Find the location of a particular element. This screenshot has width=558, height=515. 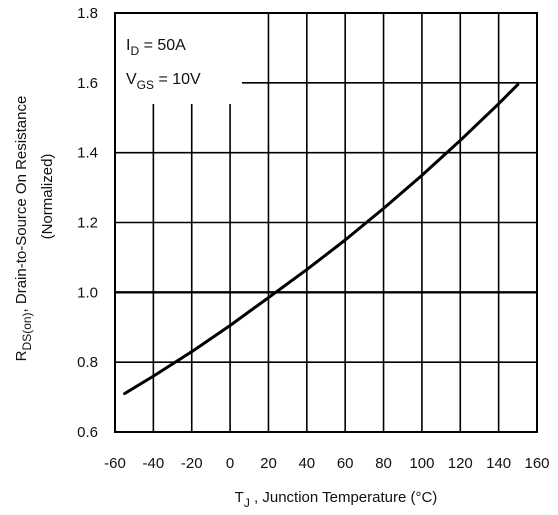

x-tick-label: 100 is located at coordinates (421, 463).